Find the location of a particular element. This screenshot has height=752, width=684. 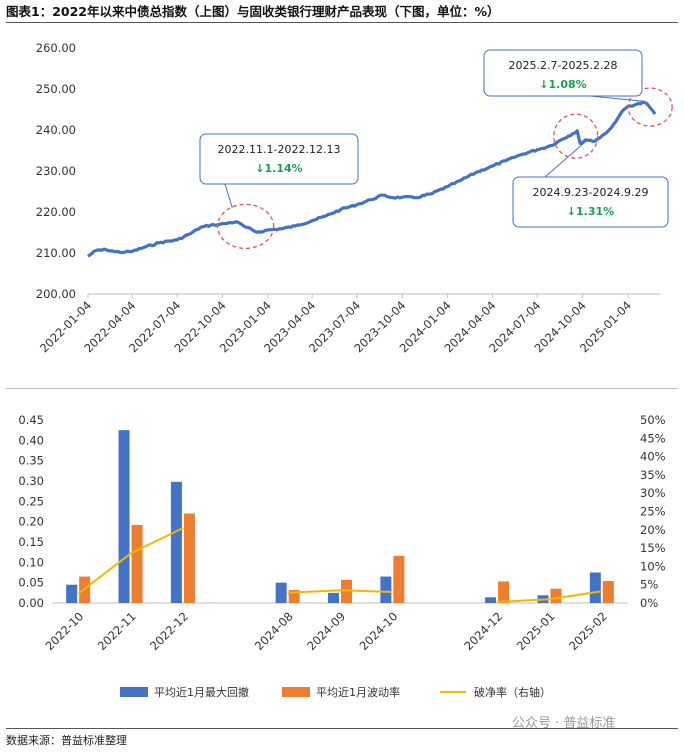

y-tick-label: 260.00 is located at coordinates (56, 48).